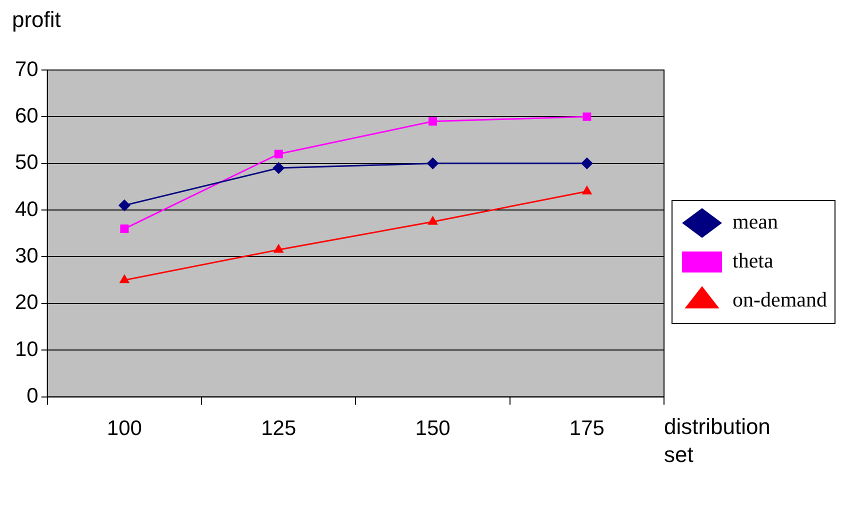 Image resolution: width=851 pixels, height=522 pixels. I want to click on legend-label: on-demand, so click(780, 300).